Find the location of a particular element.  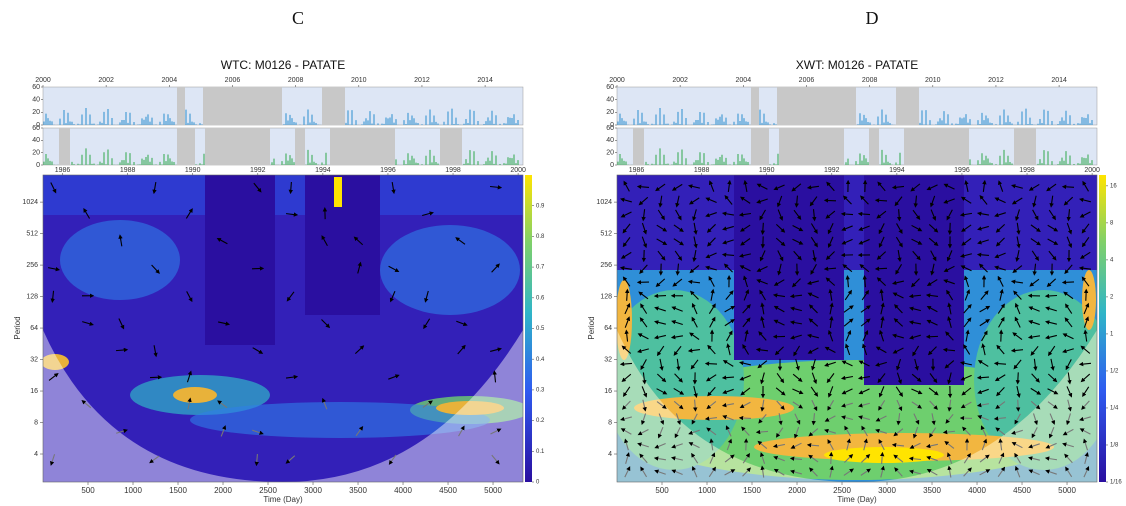

colorbar-tick-label: 1/4 is located at coordinates (1114, 409).